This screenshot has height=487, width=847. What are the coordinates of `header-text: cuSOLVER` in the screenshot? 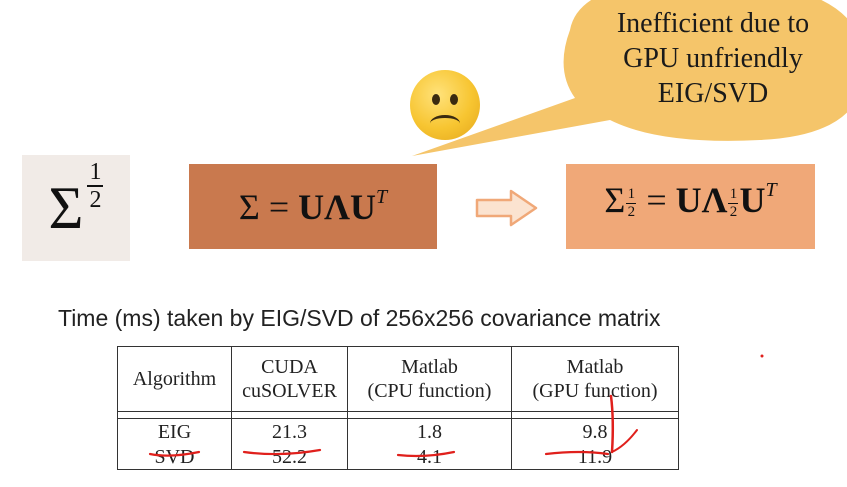 It's located at (289, 391).